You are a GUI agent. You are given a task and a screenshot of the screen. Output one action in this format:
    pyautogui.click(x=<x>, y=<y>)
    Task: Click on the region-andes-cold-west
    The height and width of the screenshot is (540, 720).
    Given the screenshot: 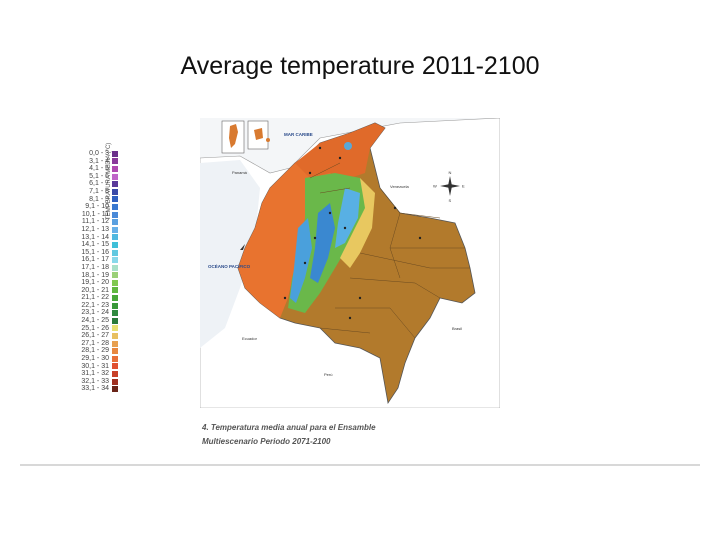 What is the action you would take?
    pyautogui.click(x=301, y=260)
    